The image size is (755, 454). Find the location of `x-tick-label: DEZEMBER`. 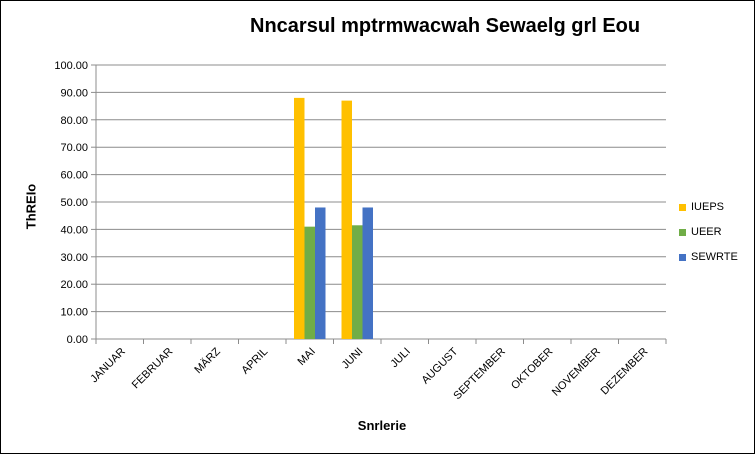

x-tick-label: DEZEMBER is located at coordinates (625, 372).